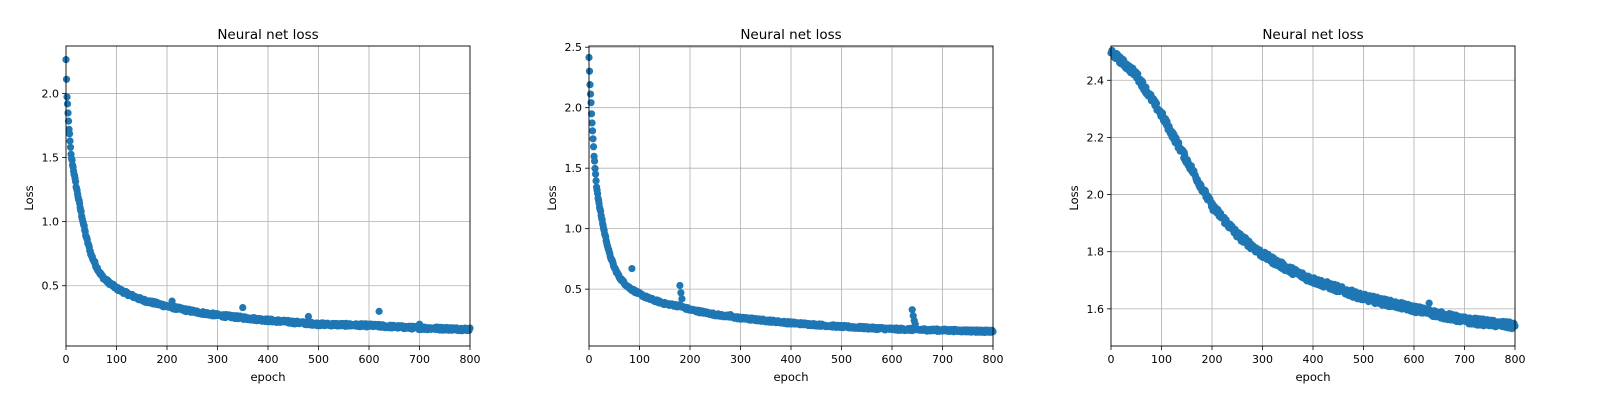 The height and width of the screenshot is (400, 1600). Describe the element at coordinates (1312, 377) in the screenshot. I see `chart-3-xlabel: epoch` at that location.